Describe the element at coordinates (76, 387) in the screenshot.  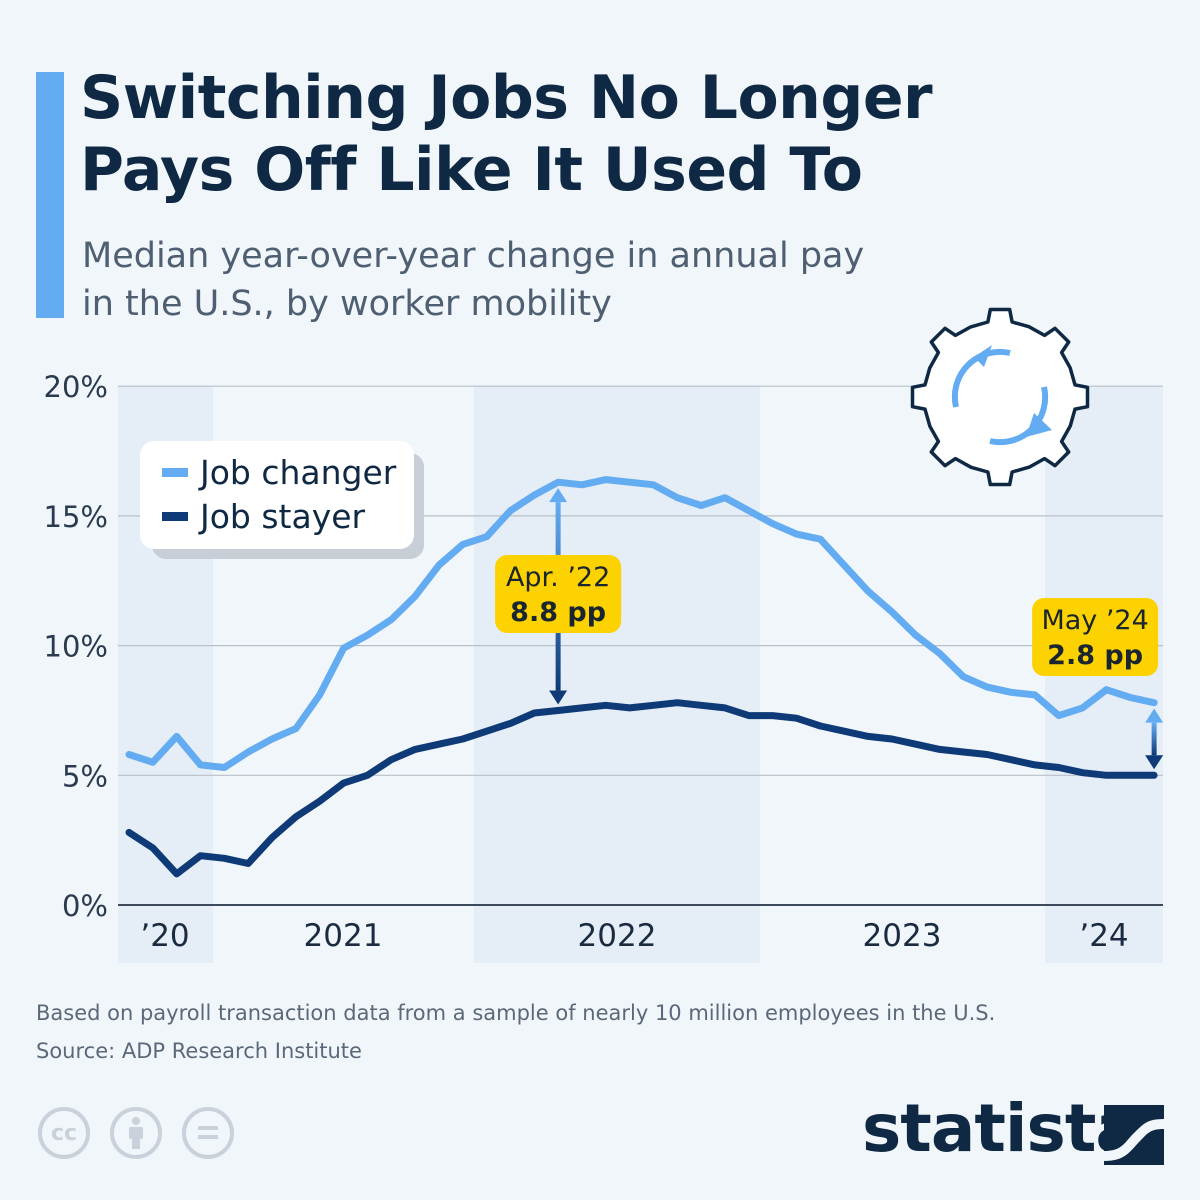
I see `y-tick-label: 20%` at that location.